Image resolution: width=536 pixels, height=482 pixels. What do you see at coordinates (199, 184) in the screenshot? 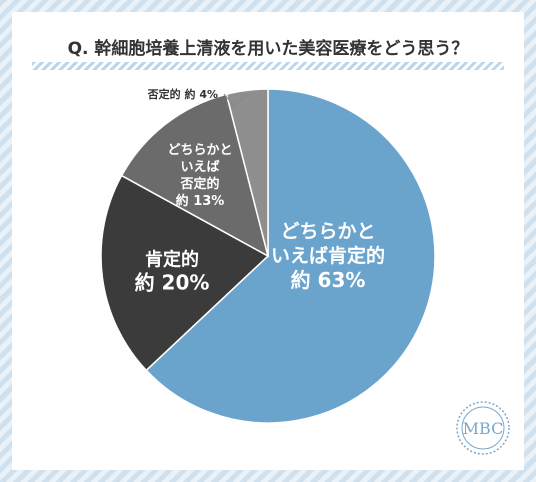
I see `slice-label-2-line-2: 否定的` at bounding box center [199, 184].